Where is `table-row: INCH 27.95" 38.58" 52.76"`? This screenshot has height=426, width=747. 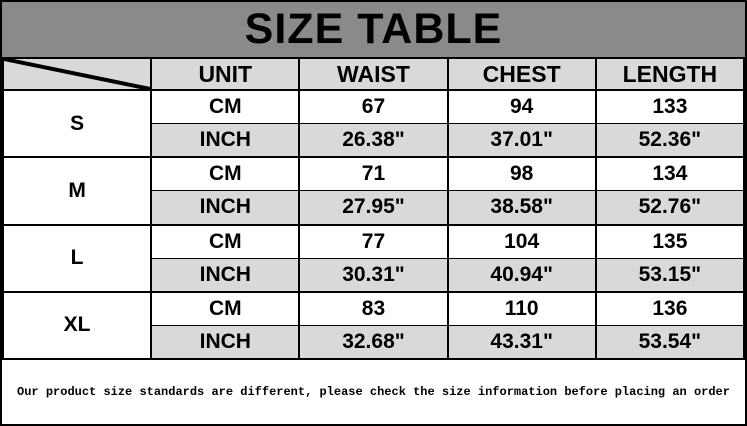 table-row: INCH 27.95" 38.58" 52.76" is located at coordinates (374, 208).